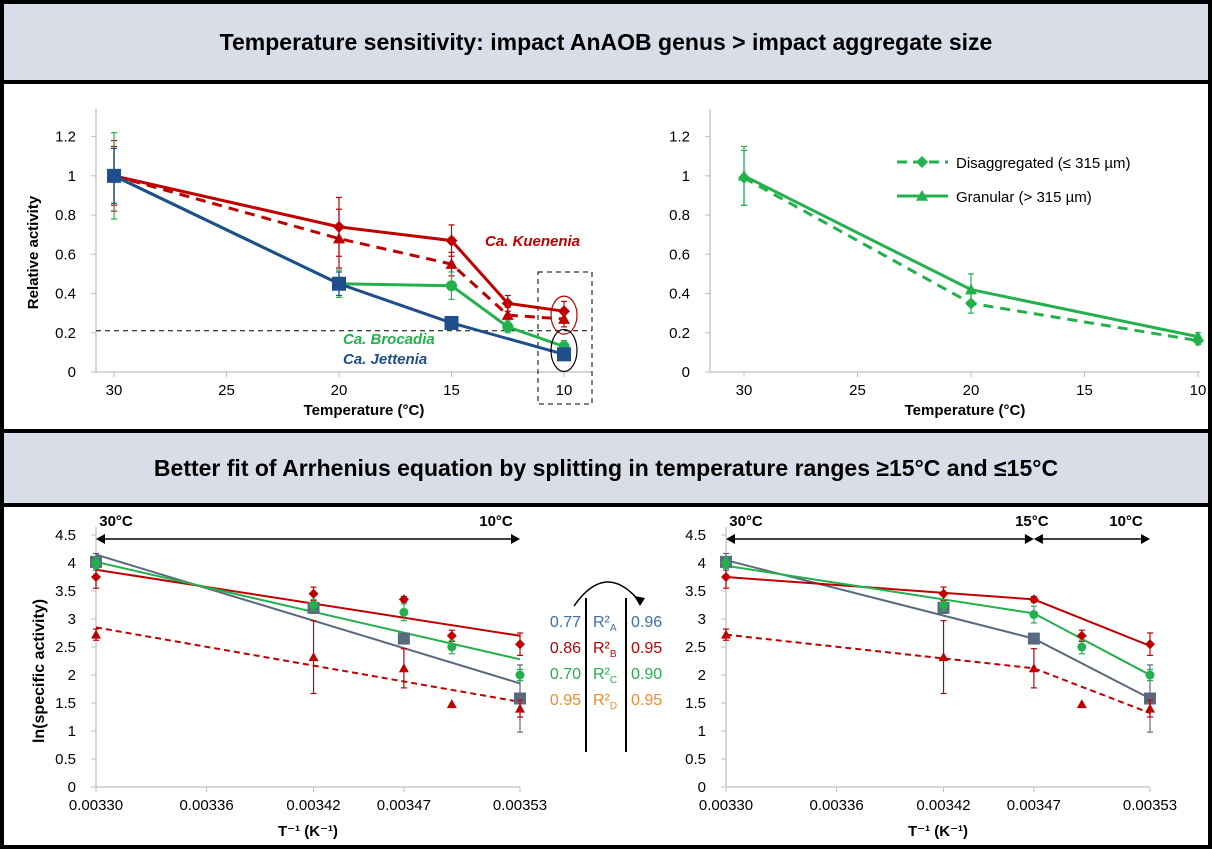  I want to click on arrhenius-split-x-tick-label: 0.00347, so click(1034, 805).